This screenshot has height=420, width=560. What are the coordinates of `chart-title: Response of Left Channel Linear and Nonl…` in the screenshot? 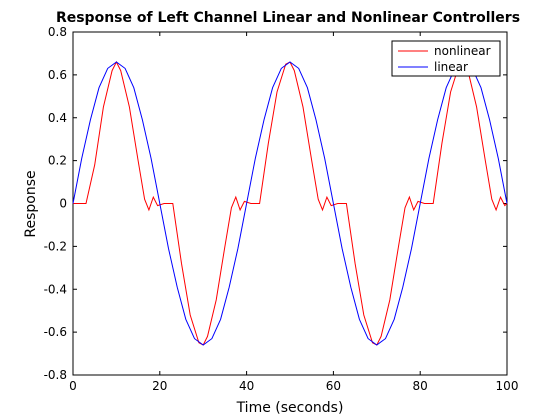 It's located at (288, 18).